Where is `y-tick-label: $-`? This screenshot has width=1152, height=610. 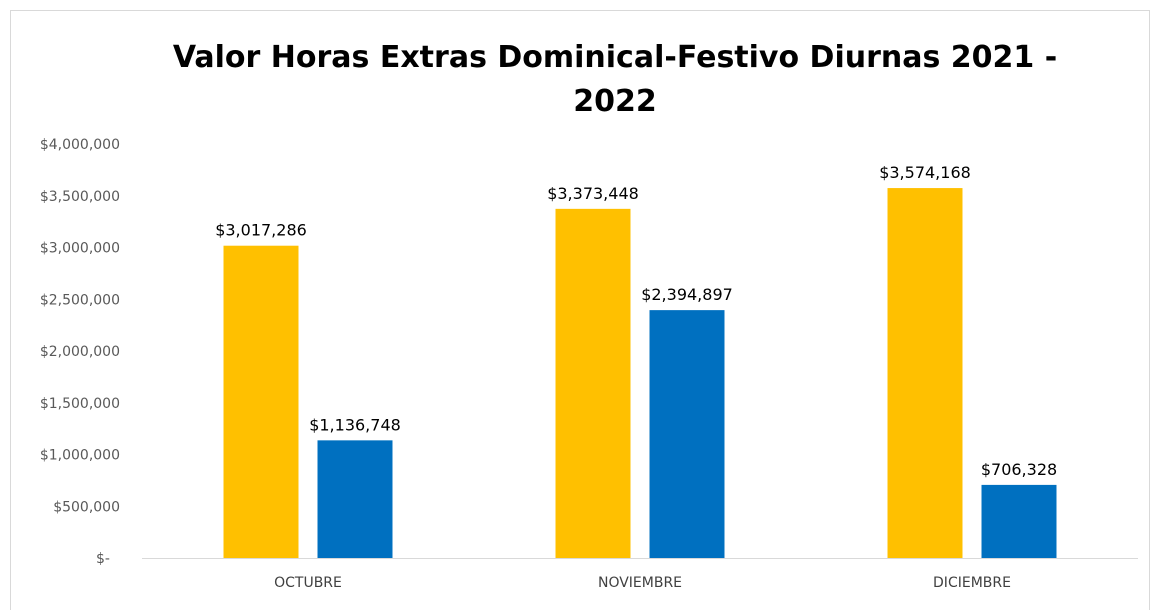
y-tick-label: $- is located at coordinates (103, 559).